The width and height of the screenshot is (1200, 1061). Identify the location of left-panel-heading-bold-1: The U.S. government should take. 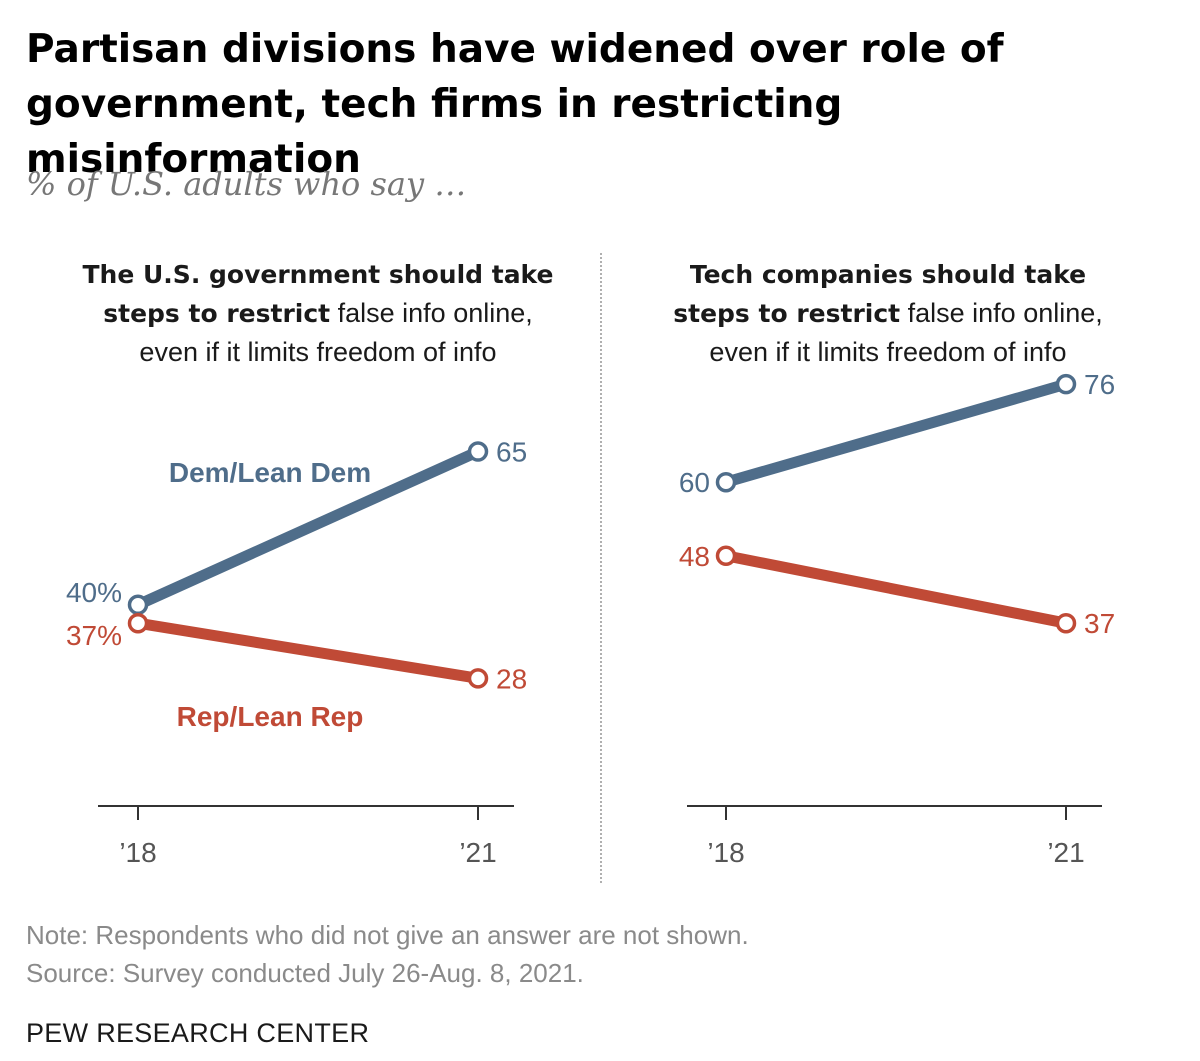
(318, 274).